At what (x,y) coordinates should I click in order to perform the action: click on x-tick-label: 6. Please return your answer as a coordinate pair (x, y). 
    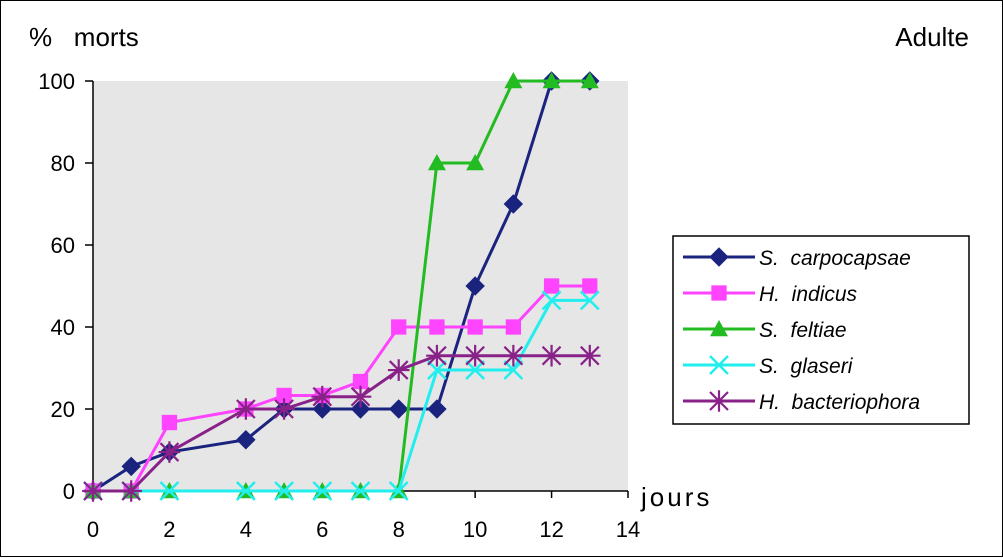
    Looking at the image, I should click on (322, 529).